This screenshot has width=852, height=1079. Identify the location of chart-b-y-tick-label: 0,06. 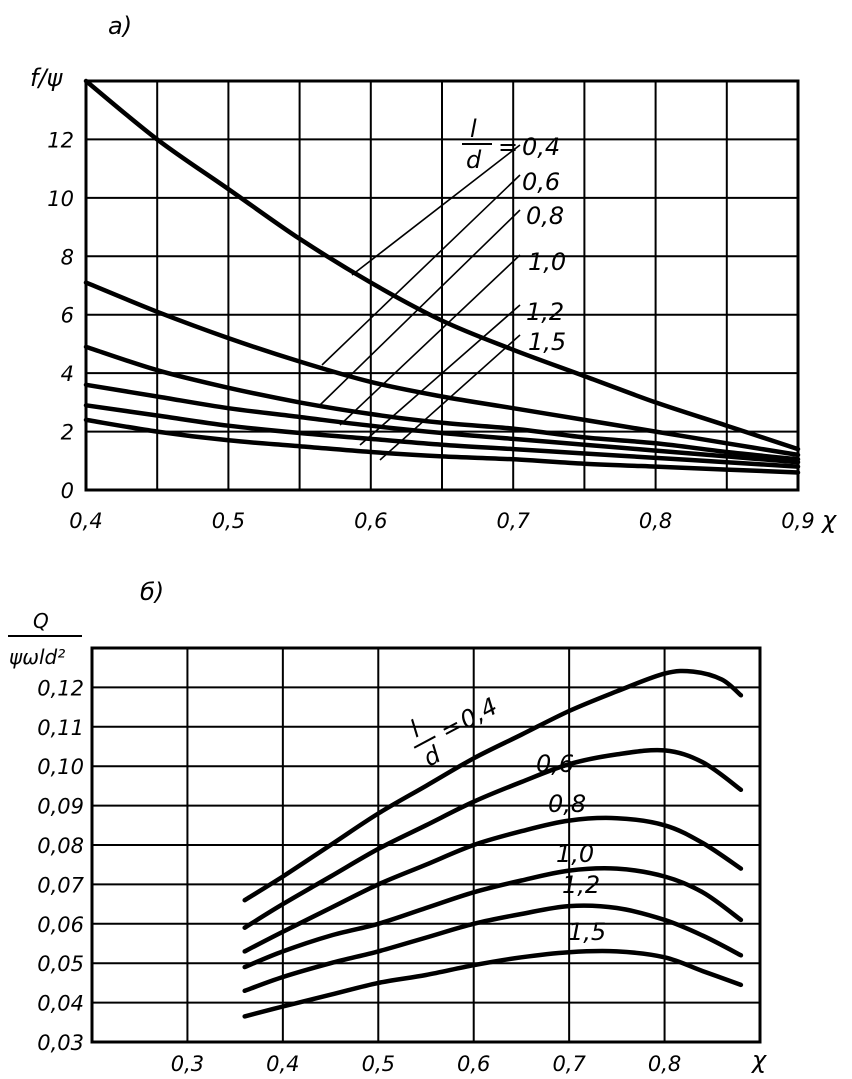
(60, 925).